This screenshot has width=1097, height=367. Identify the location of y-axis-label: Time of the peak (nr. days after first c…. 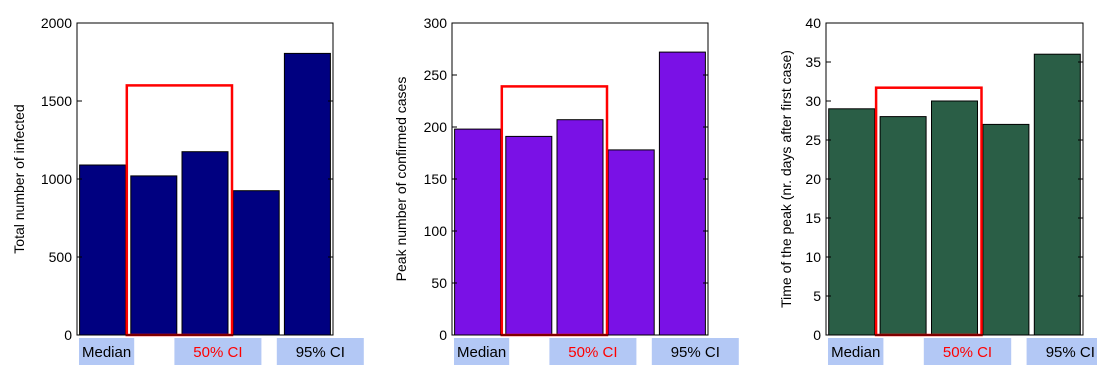
(786, 179).